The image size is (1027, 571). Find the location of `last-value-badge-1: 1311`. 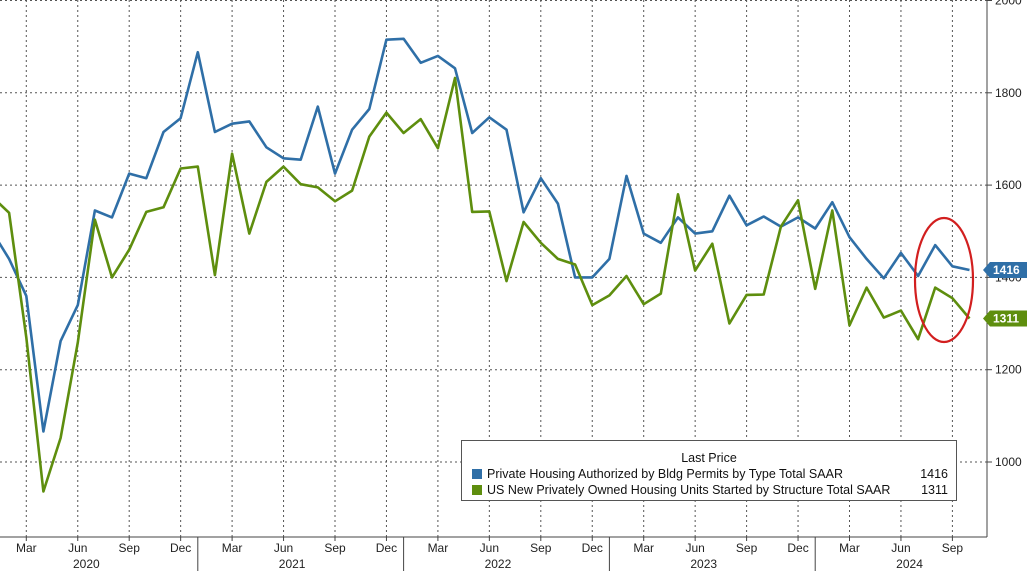

last-value-badge-1: 1311 is located at coordinates (1005, 318).